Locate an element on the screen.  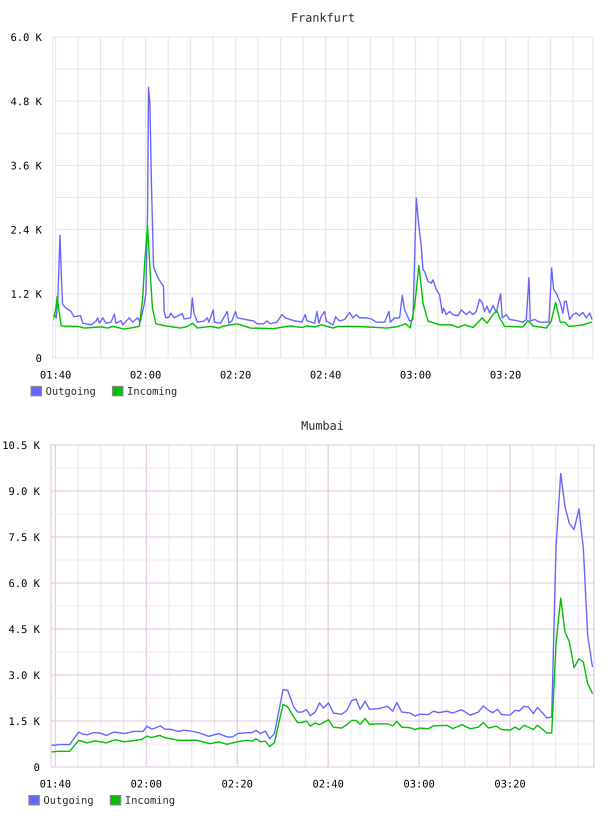
chart-title: Frankfurt is located at coordinates (323, 17).